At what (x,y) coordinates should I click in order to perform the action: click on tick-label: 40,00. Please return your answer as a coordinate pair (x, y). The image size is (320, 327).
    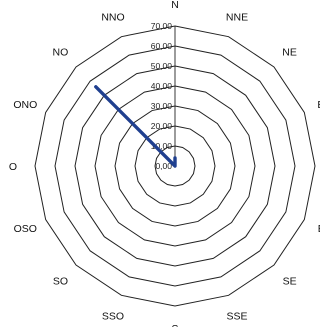
    Looking at the image, I should click on (162, 86).